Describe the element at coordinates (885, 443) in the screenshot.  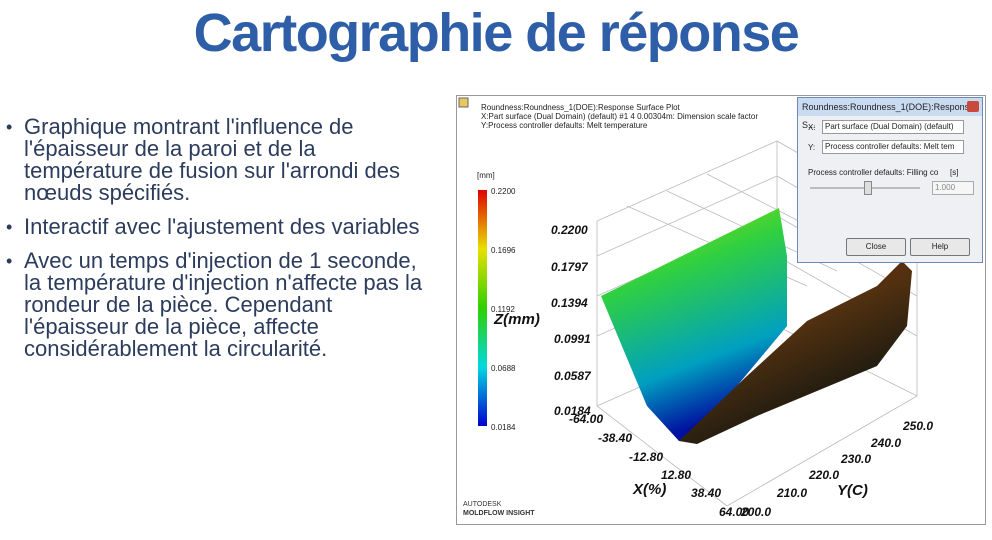
I see `y-tick-label: 240.0` at that location.